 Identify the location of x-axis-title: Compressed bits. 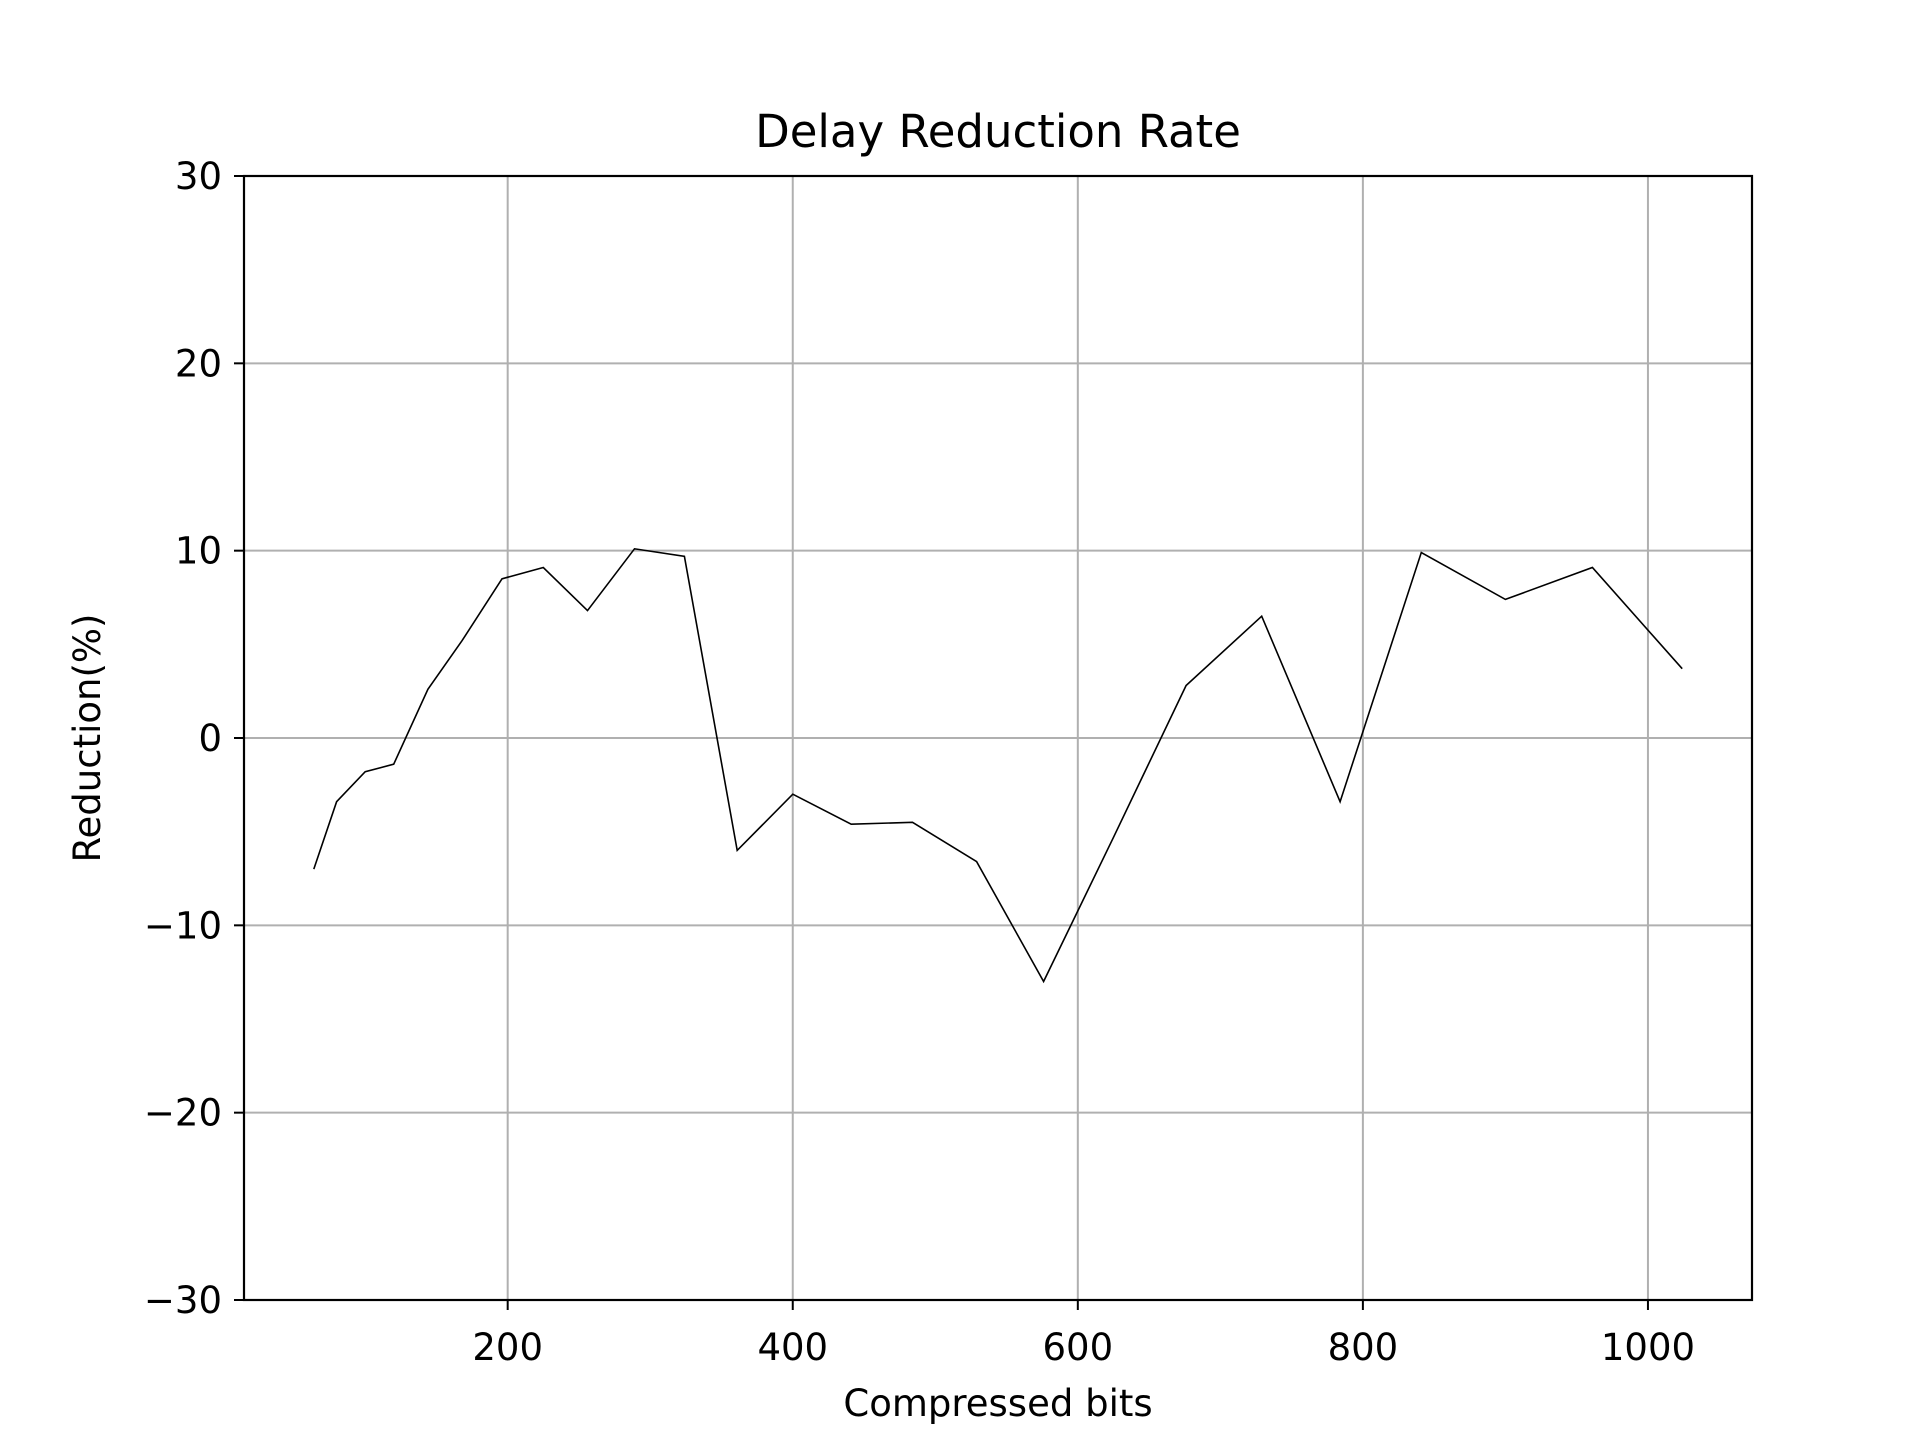
(997, 1403).